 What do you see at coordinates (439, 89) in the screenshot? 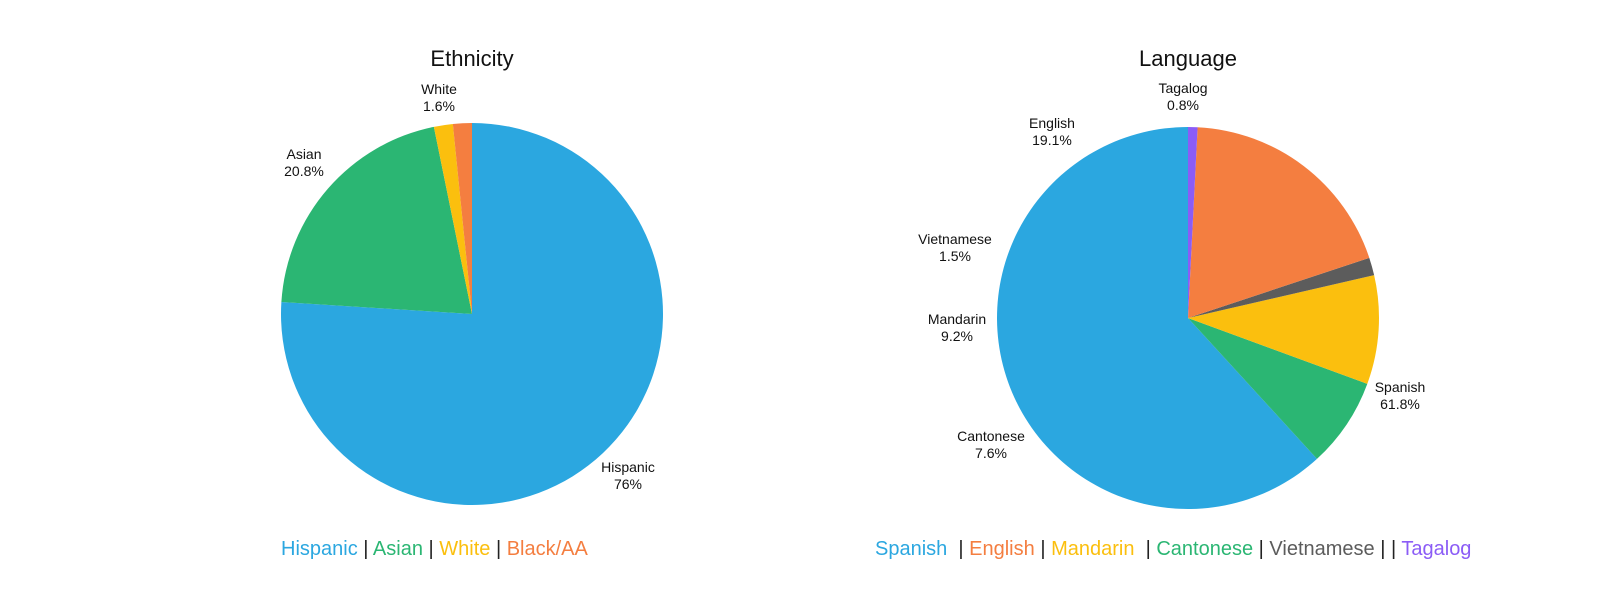
I see `slice-category-label: White` at bounding box center [439, 89].